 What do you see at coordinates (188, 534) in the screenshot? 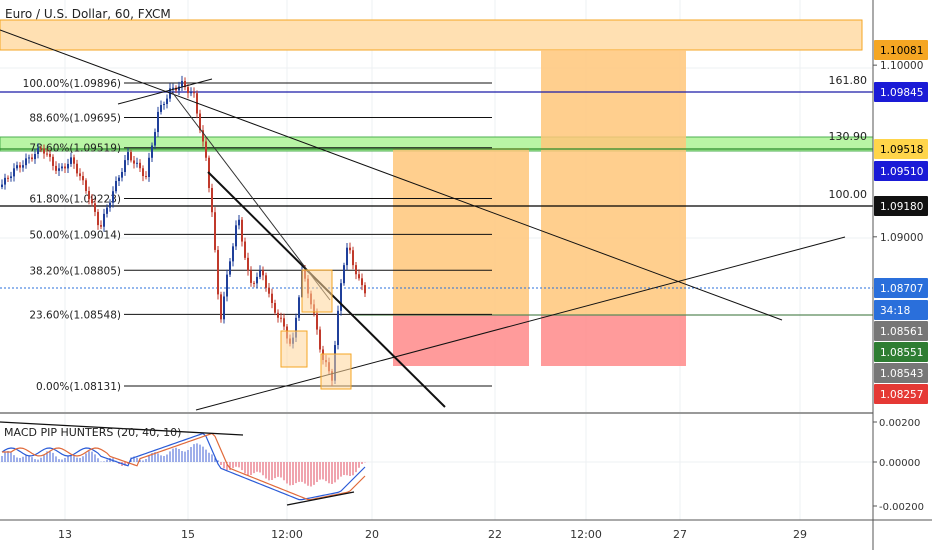
I see `time-tick-1: 15` at bounding box center [188, 534].